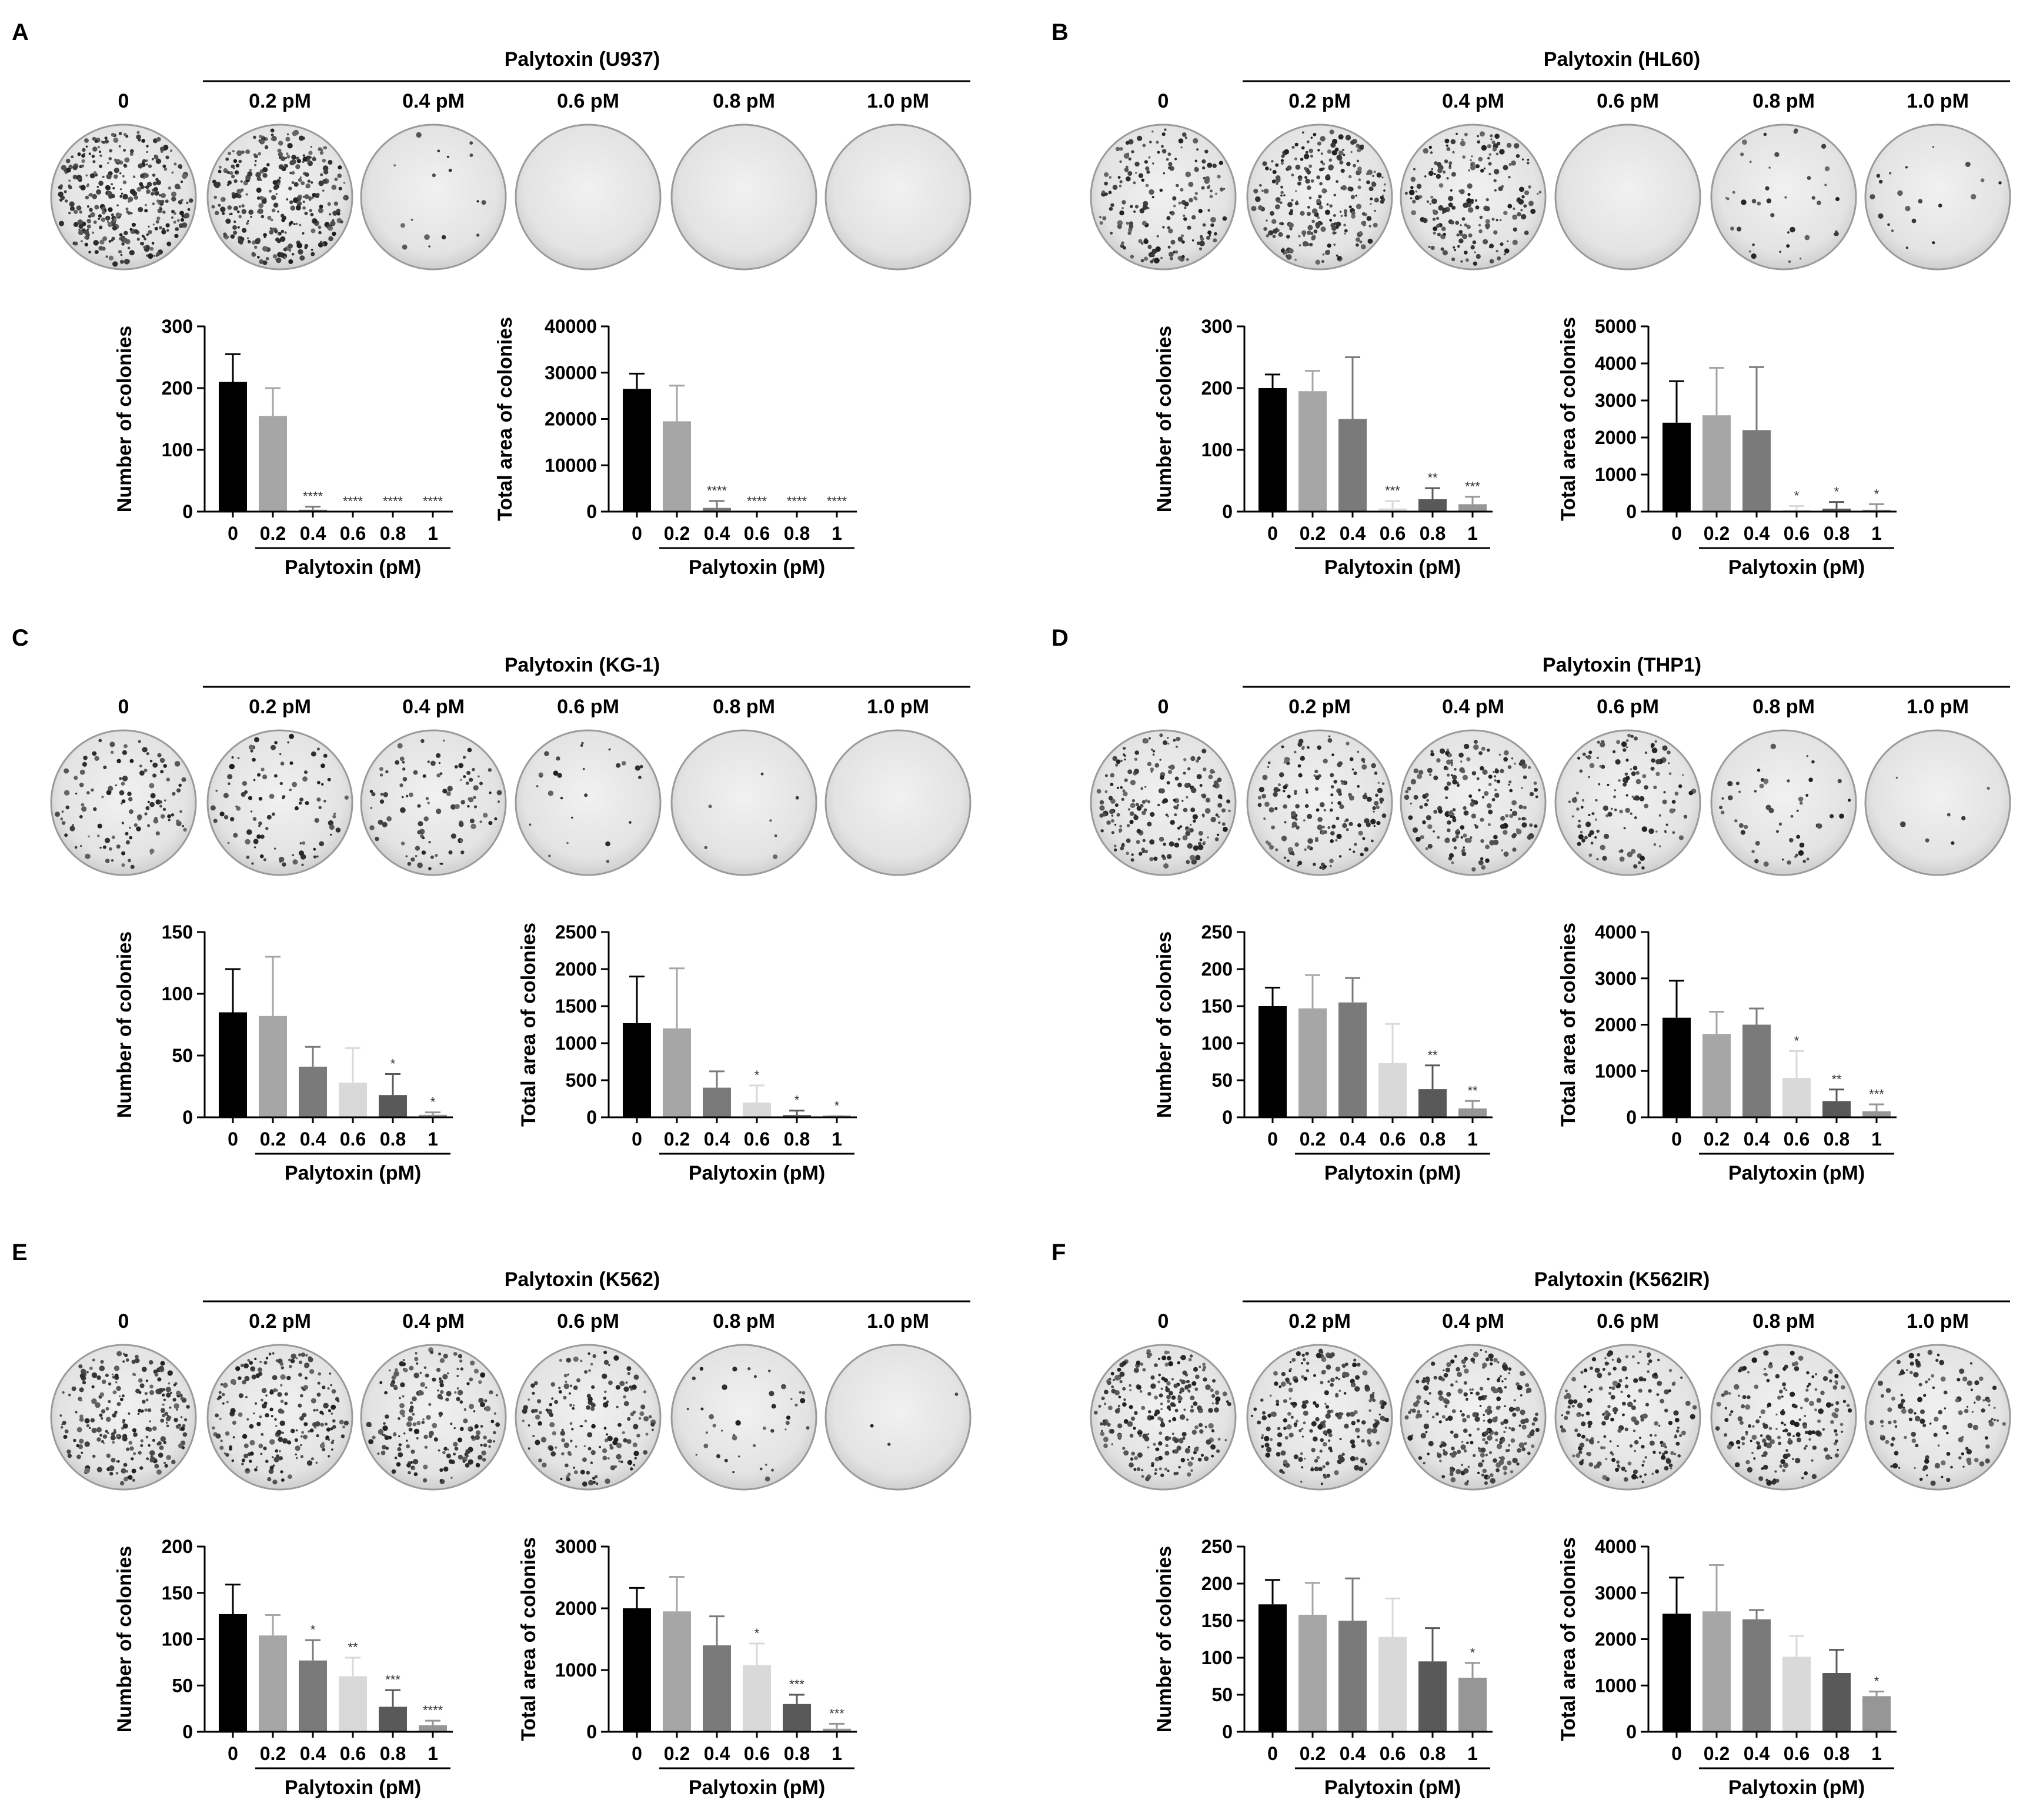  I want to click on dose-label: 0, so click(1163, 1322).